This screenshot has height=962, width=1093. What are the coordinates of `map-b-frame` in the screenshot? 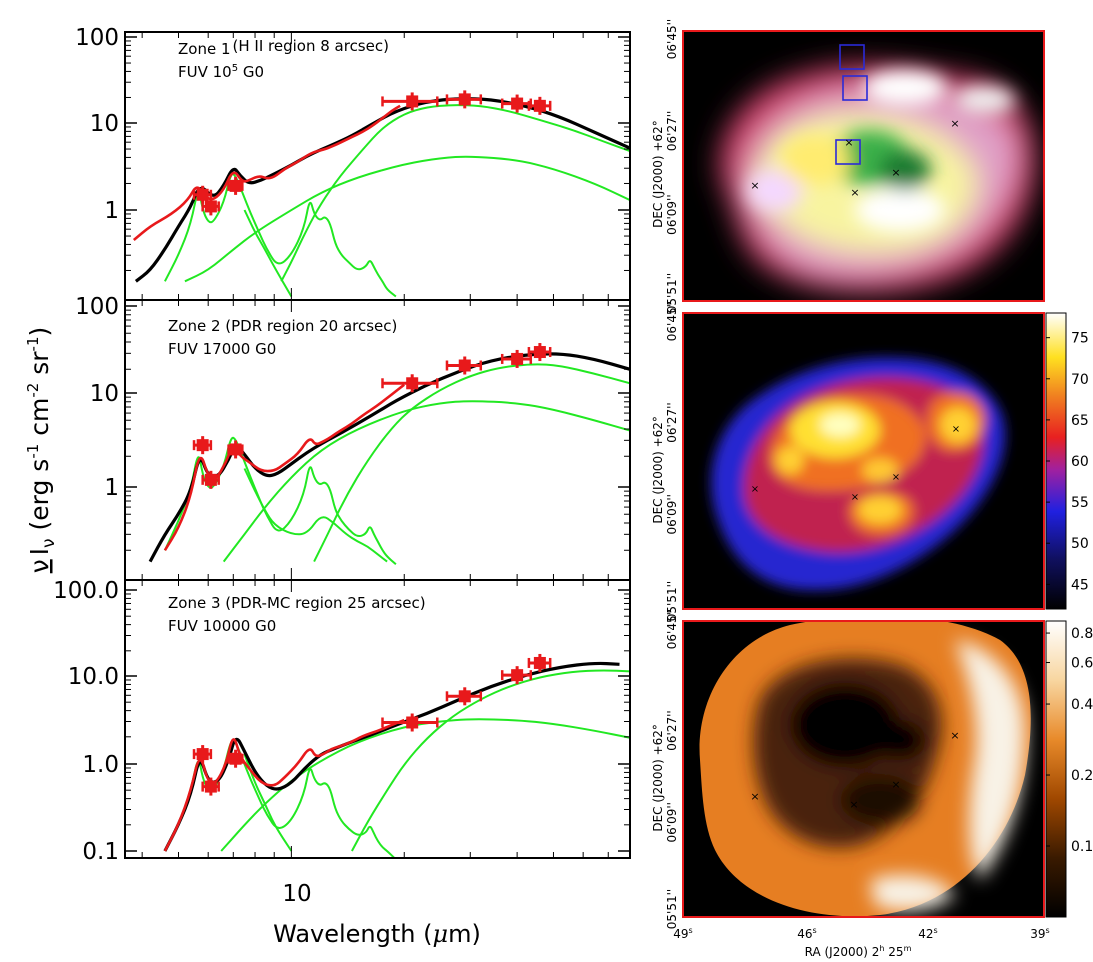 It's located at (863, 461).